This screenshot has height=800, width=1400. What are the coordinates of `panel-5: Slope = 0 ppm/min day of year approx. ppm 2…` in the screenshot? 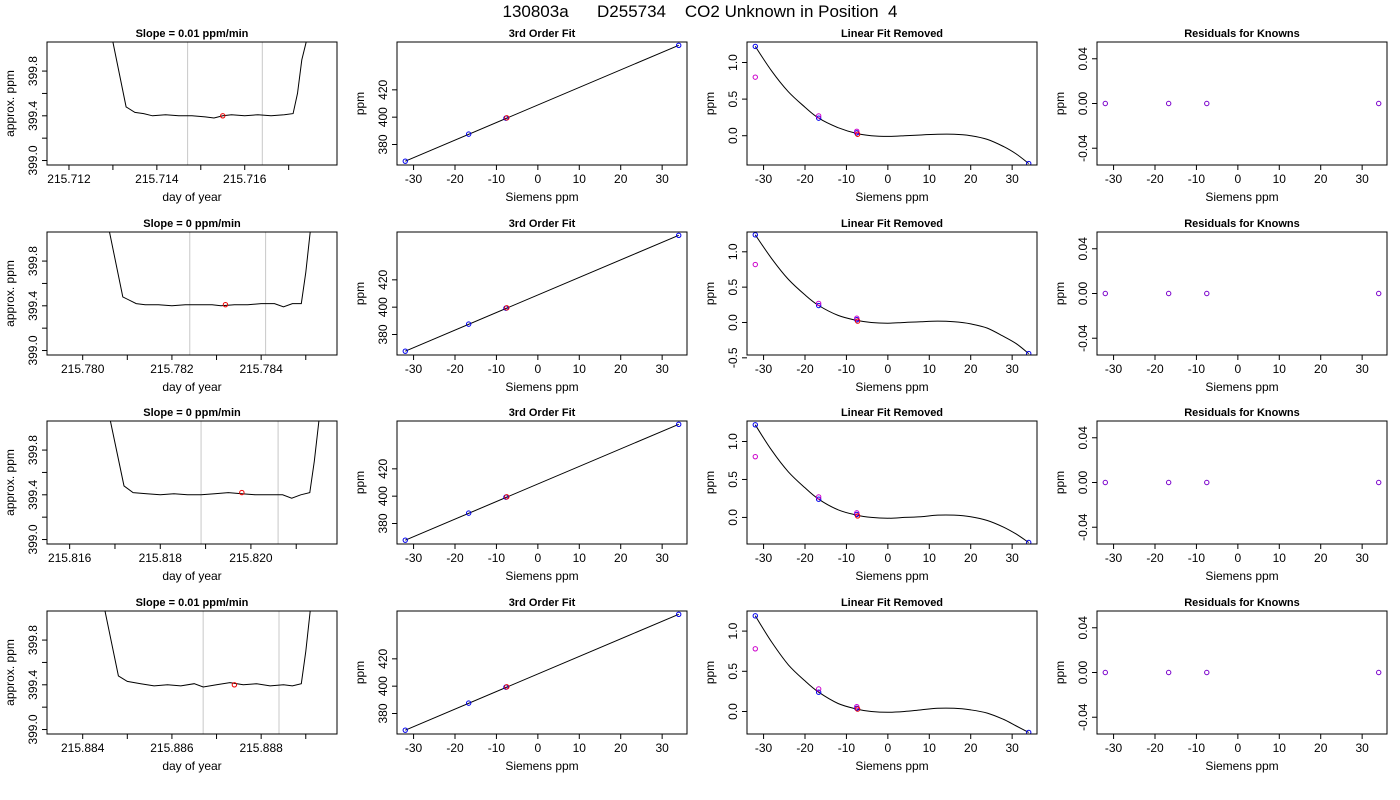 It's located at (170, 306).